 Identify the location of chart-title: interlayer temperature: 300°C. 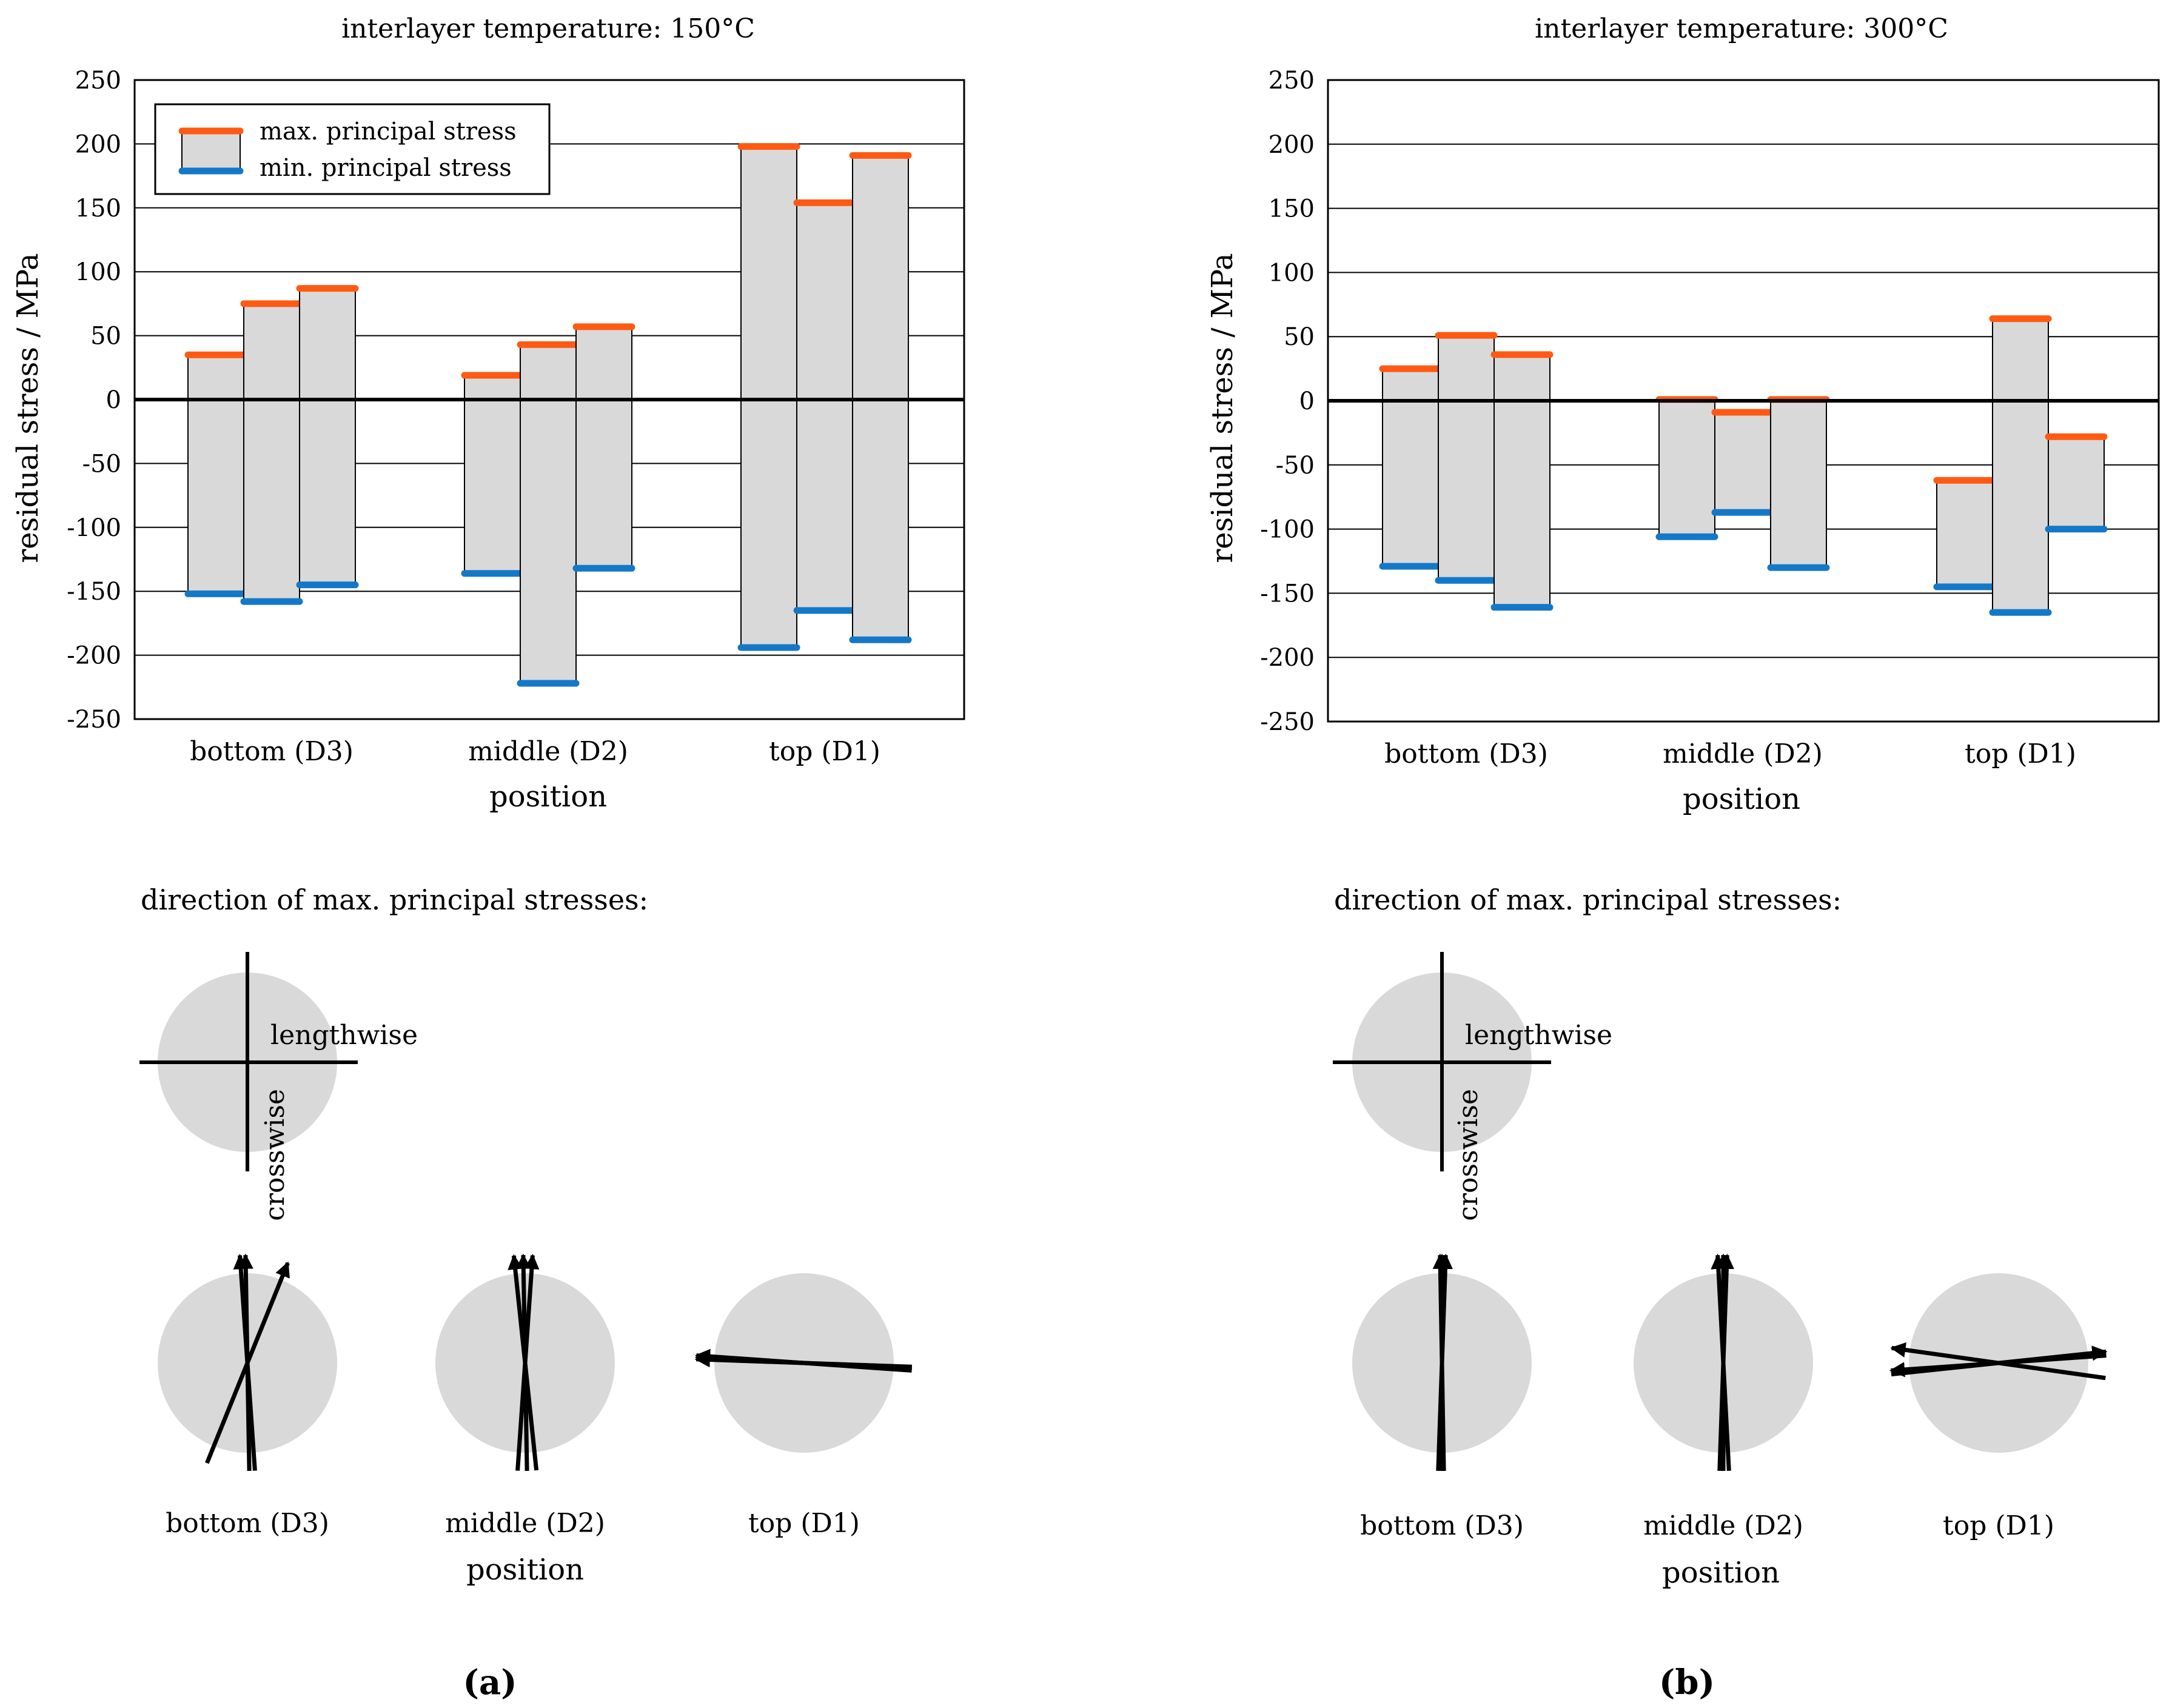
(1741, 29).